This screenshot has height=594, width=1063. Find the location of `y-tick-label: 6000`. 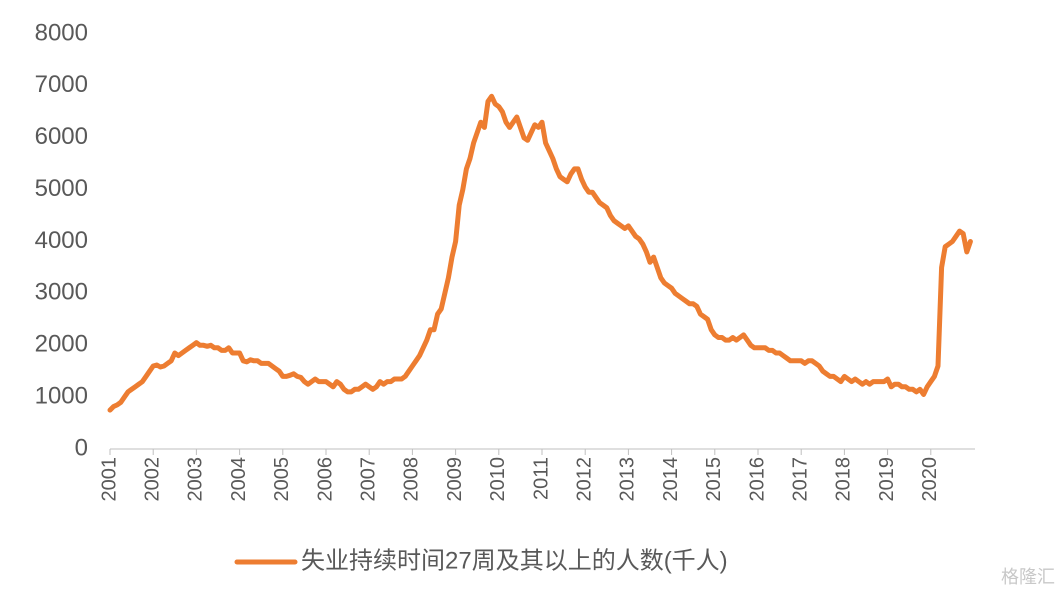

y-tick-label: 6000 is located at coordinates (61, 136).